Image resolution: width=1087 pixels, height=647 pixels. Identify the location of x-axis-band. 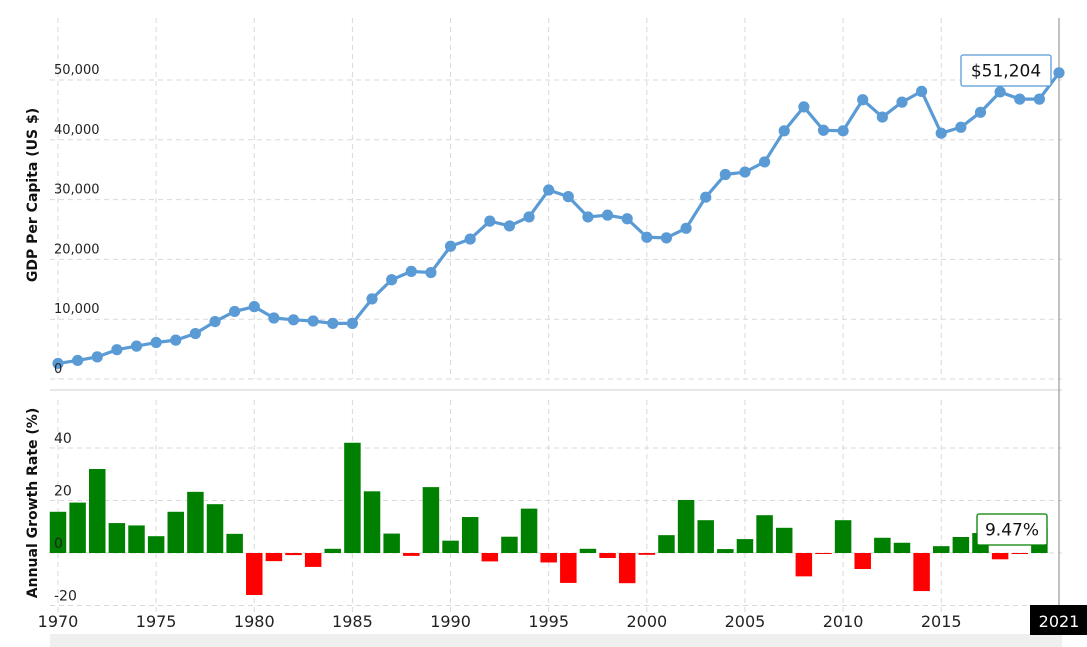
(556, 640).